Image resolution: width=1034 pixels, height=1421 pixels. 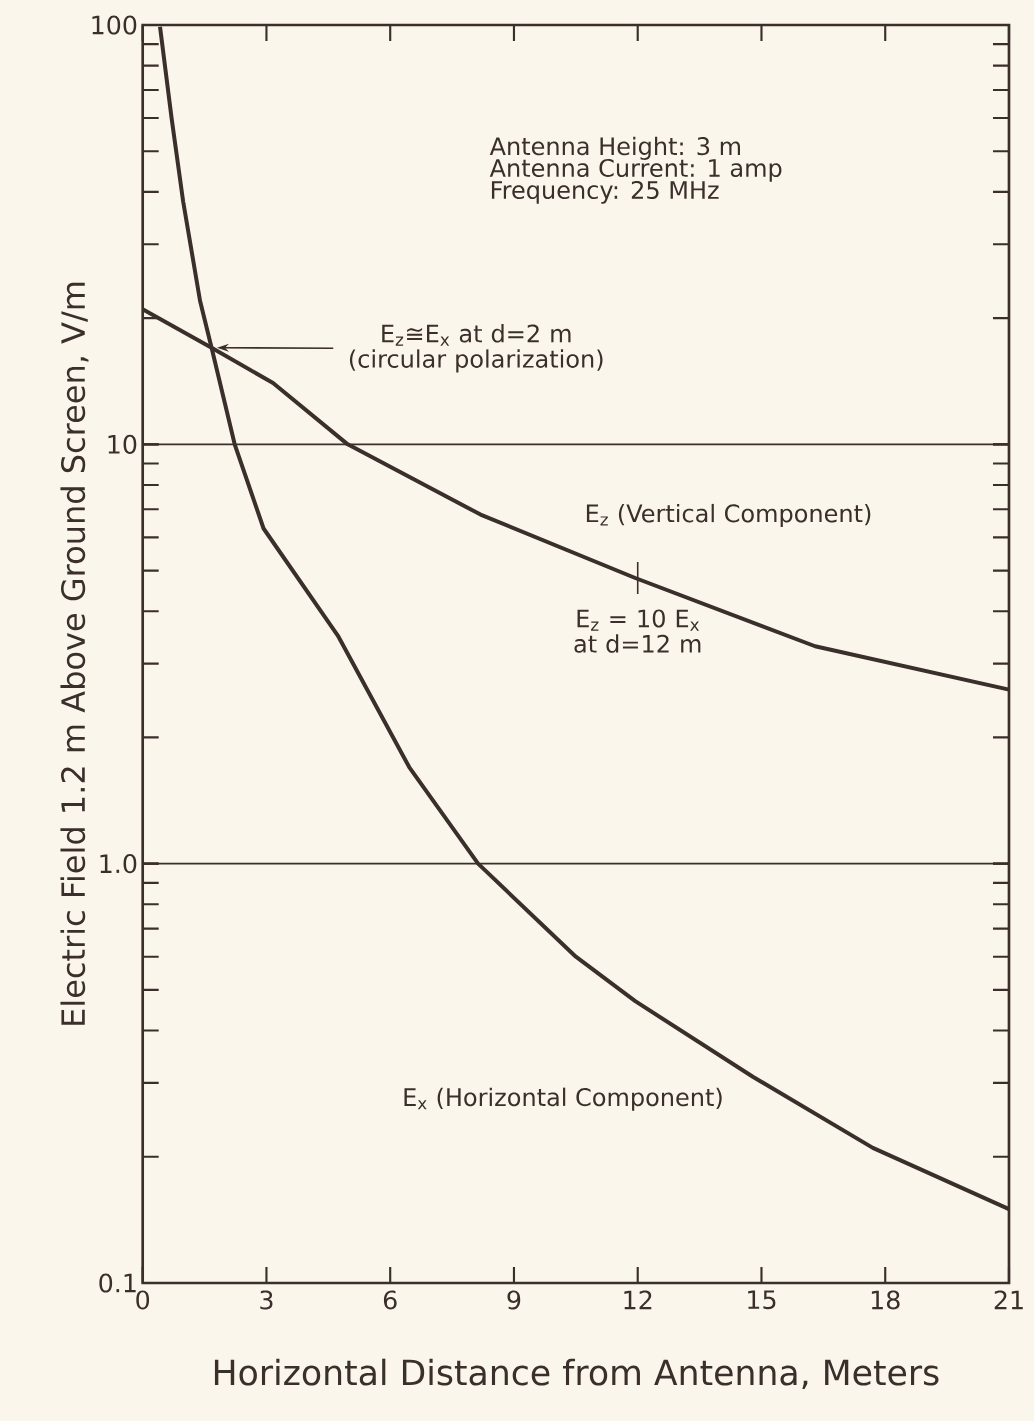 I want to click on x-tick-label: 6, so click(x=390, y=1300).